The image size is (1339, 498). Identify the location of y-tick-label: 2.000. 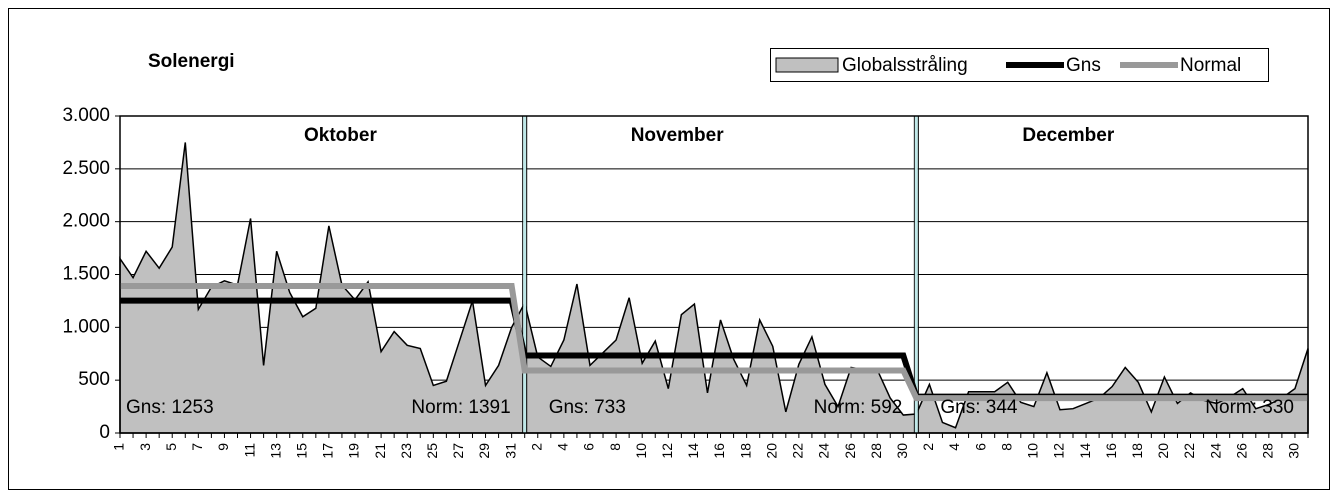
(86, 221).